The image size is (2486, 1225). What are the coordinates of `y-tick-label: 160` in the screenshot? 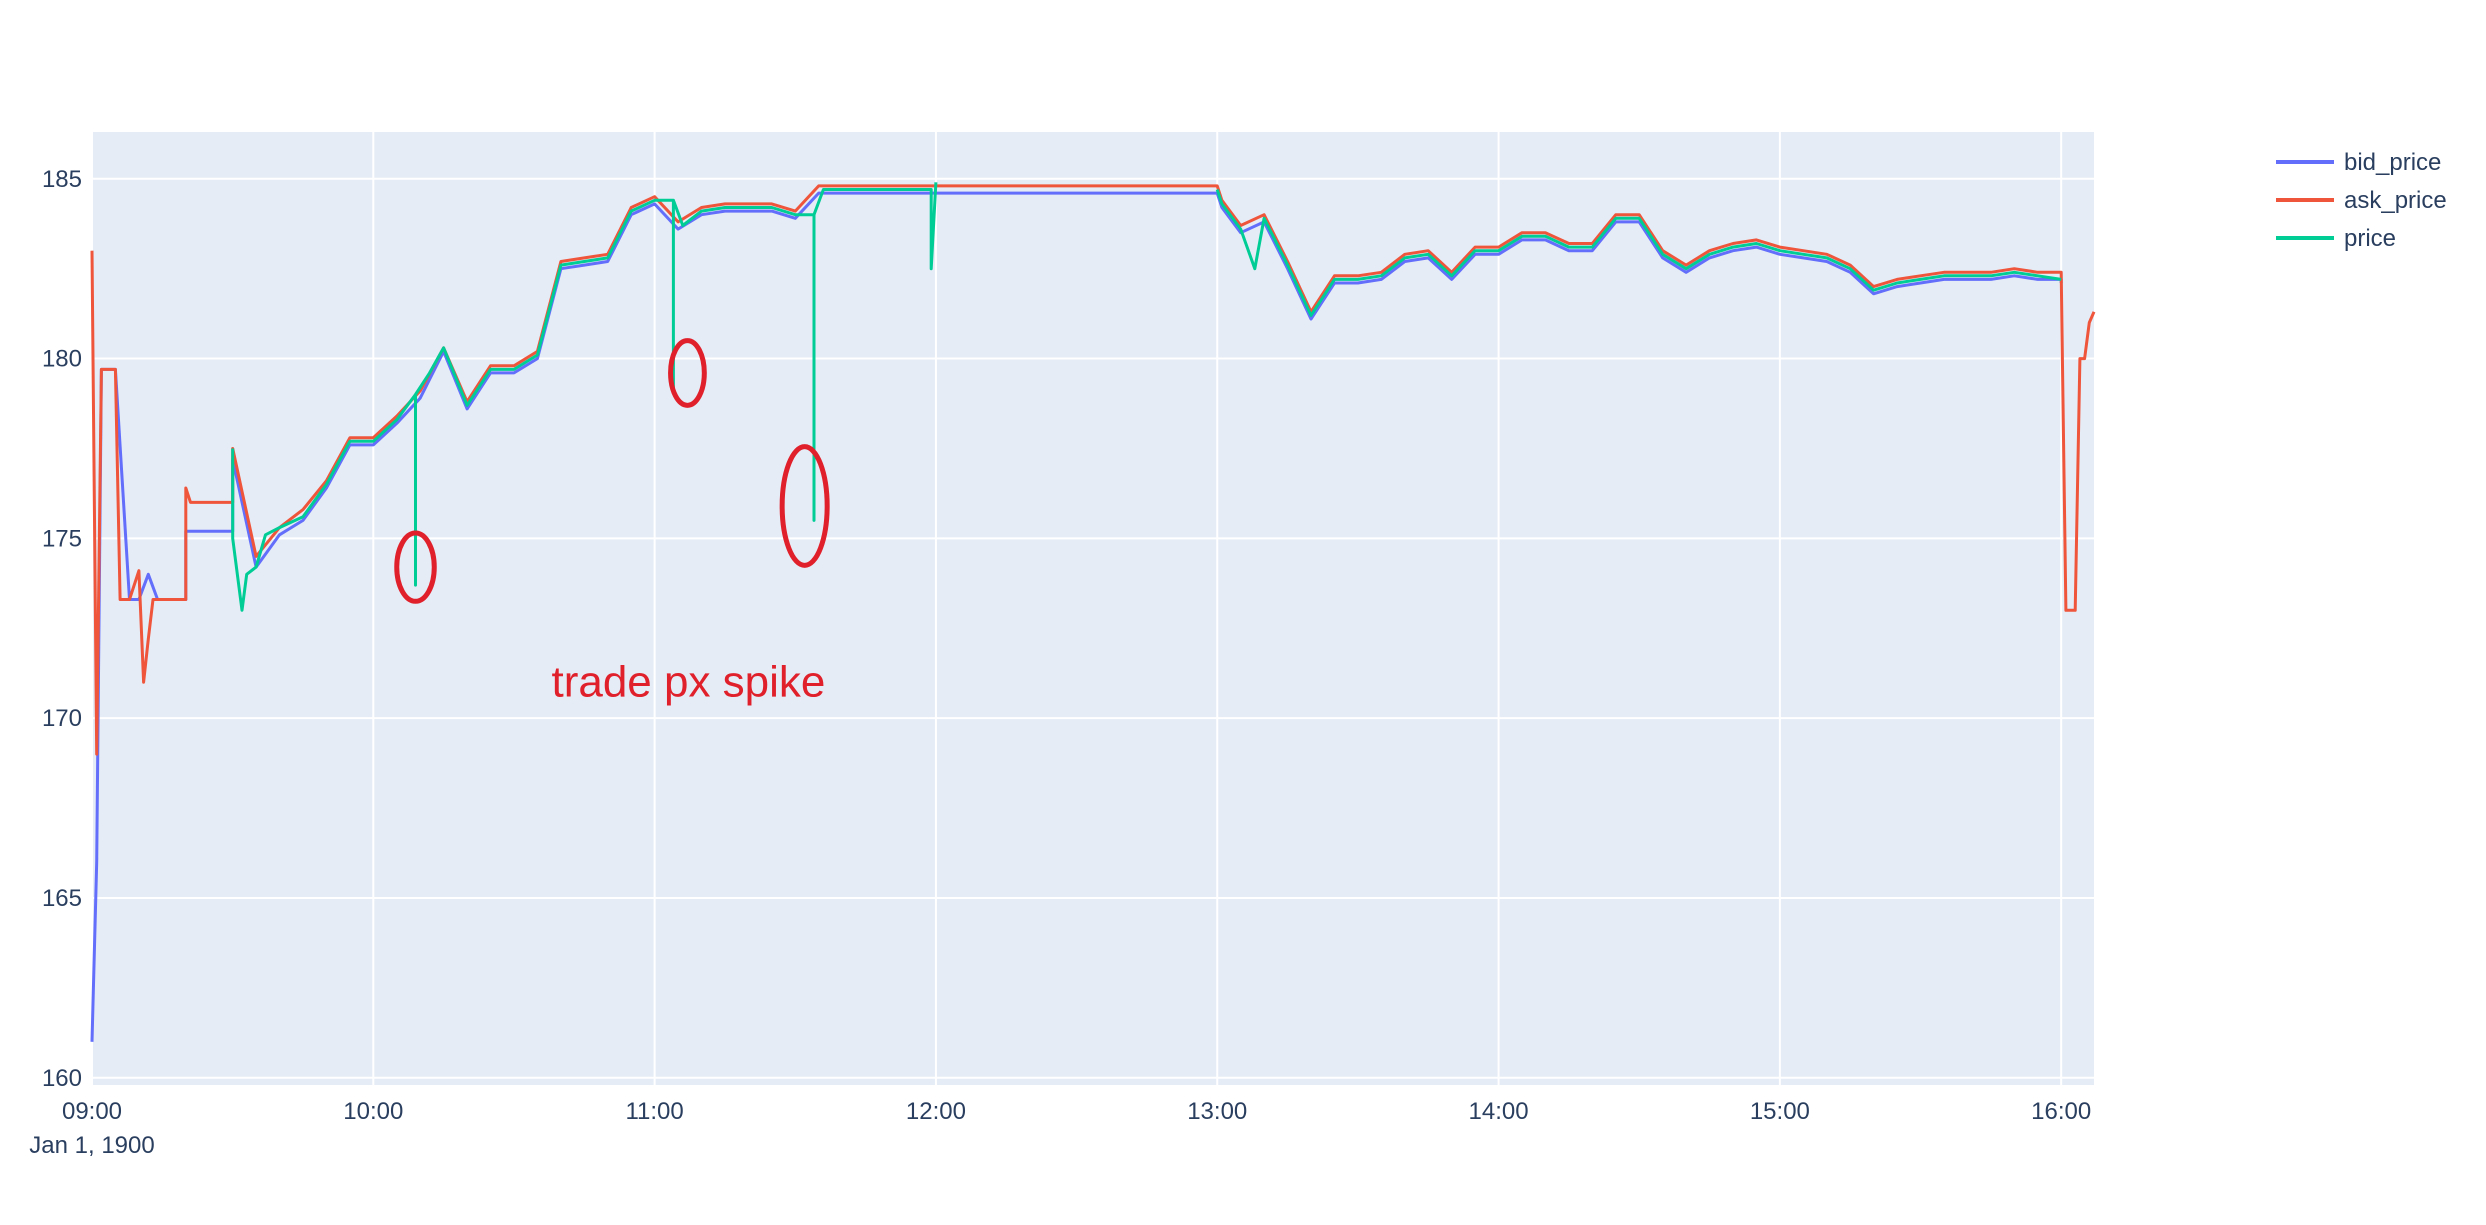 It's located at (62, 1078).